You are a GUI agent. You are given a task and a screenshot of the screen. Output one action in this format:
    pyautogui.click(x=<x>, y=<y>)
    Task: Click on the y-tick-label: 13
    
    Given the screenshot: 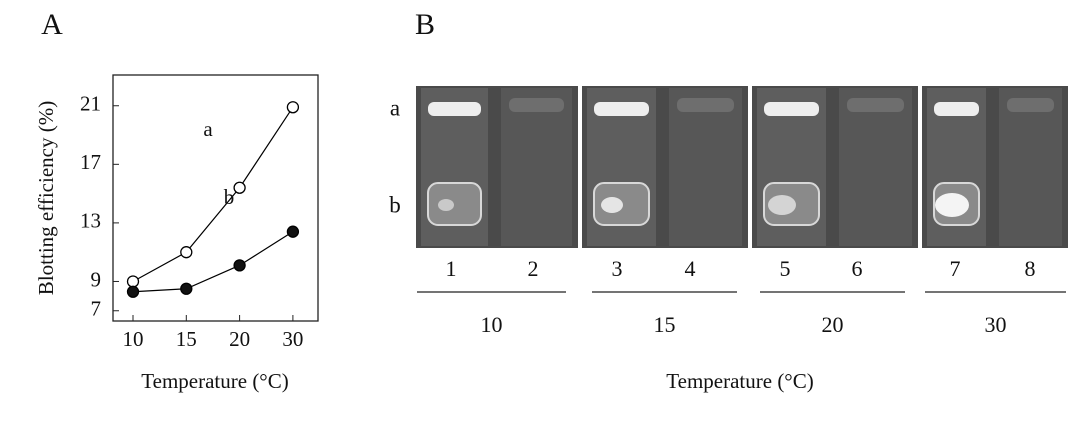 What is the action you would take?
    pyautogui.click(x=90, y=221)
    